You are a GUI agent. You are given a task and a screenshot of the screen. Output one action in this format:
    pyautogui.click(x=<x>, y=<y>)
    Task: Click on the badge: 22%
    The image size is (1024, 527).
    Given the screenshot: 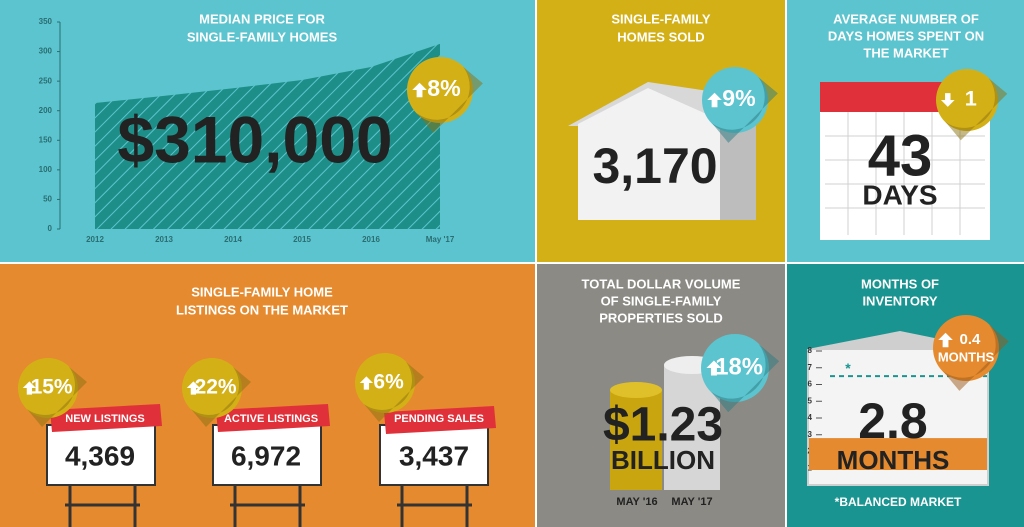 What is the action you would take?
    pyautogui.click(x=216, y=392)
    